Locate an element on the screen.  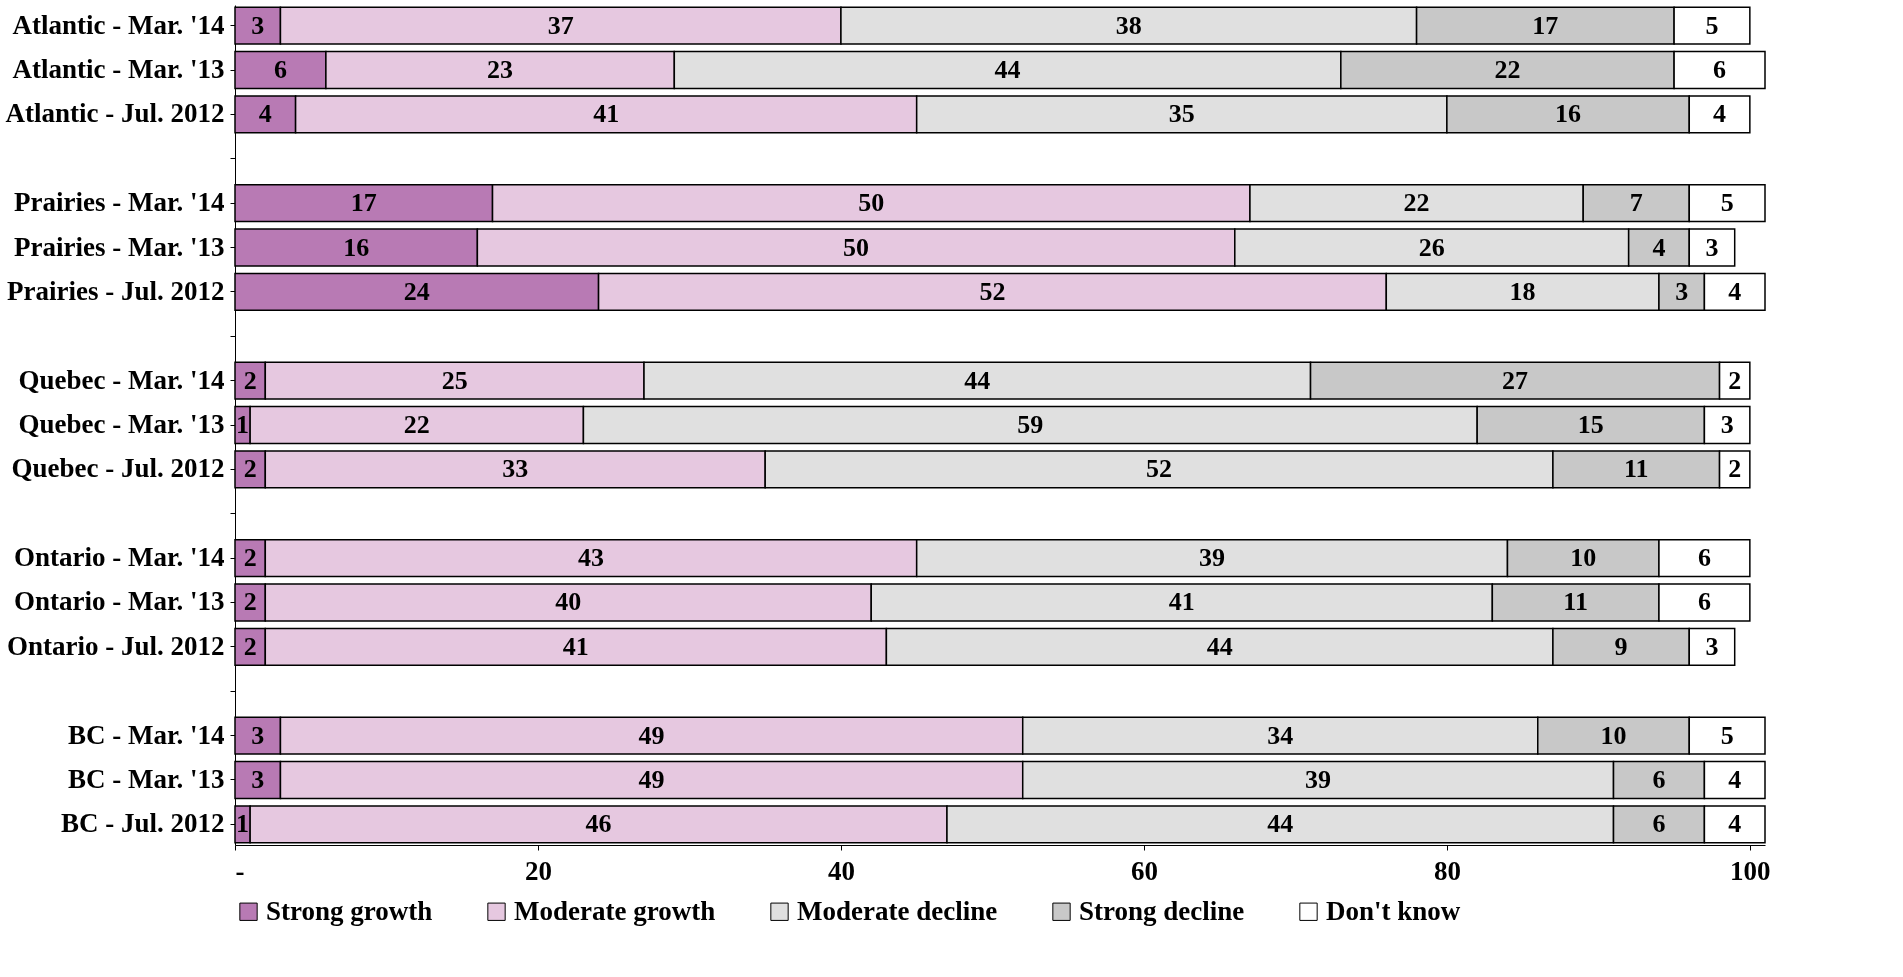
data-label: 23 is located at coordinates (500, 70).